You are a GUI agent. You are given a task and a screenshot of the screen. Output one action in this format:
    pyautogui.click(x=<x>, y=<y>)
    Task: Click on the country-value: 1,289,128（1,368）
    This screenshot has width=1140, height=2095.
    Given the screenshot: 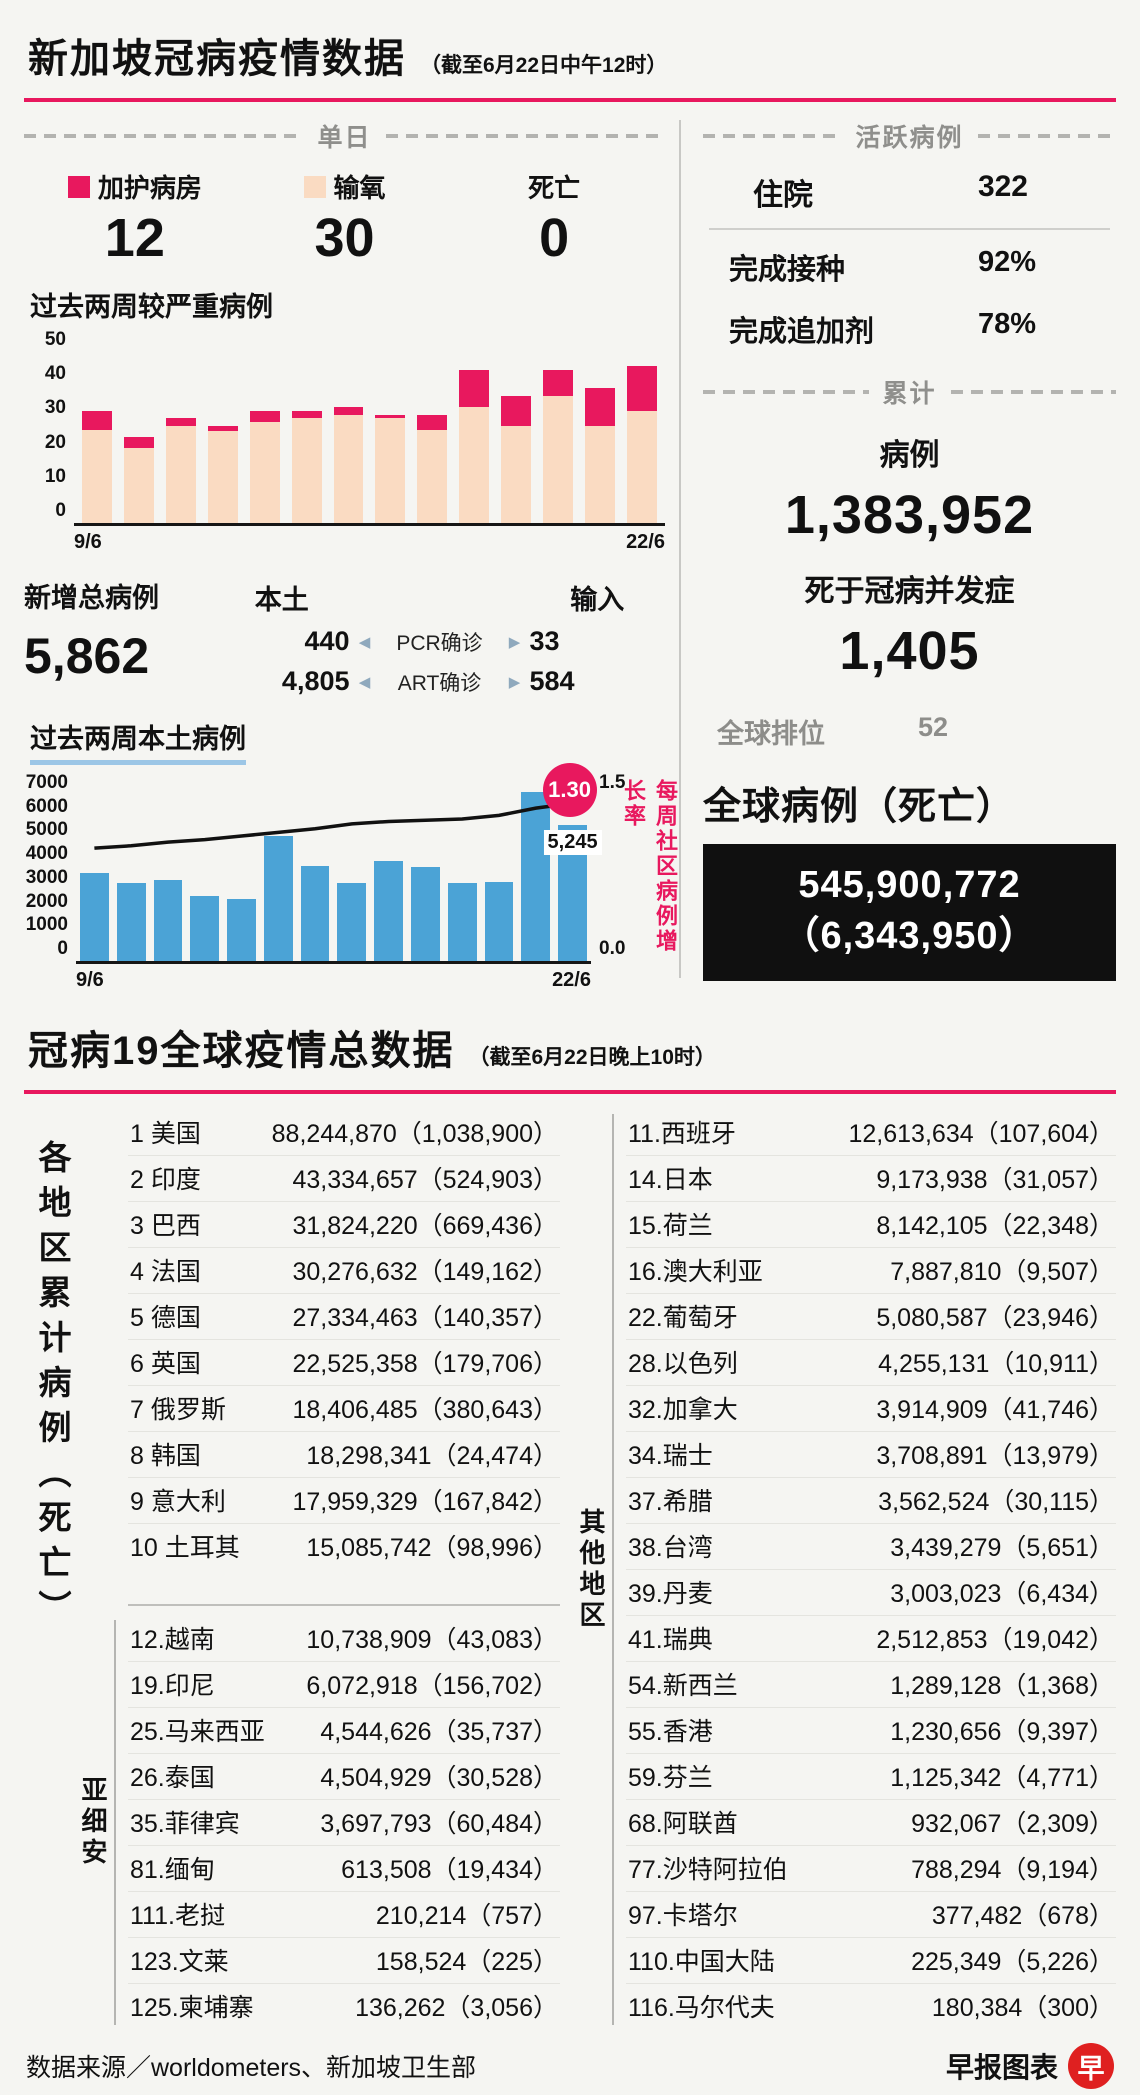 What is the action you would take?
    pyautogui.click(x=1002, y=1686)
    